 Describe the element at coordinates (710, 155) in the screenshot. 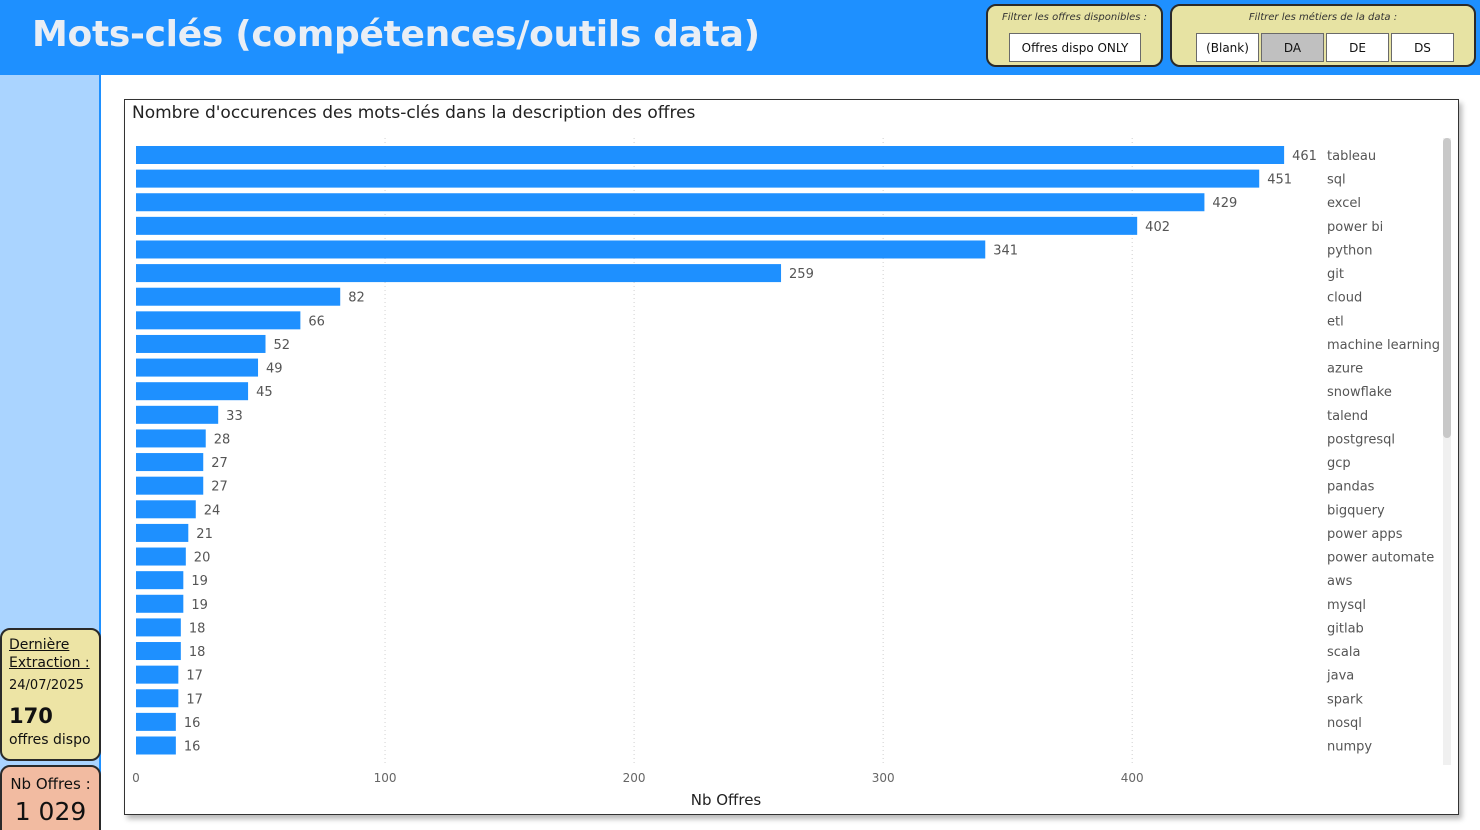

I see `bar-tableau` at that location.